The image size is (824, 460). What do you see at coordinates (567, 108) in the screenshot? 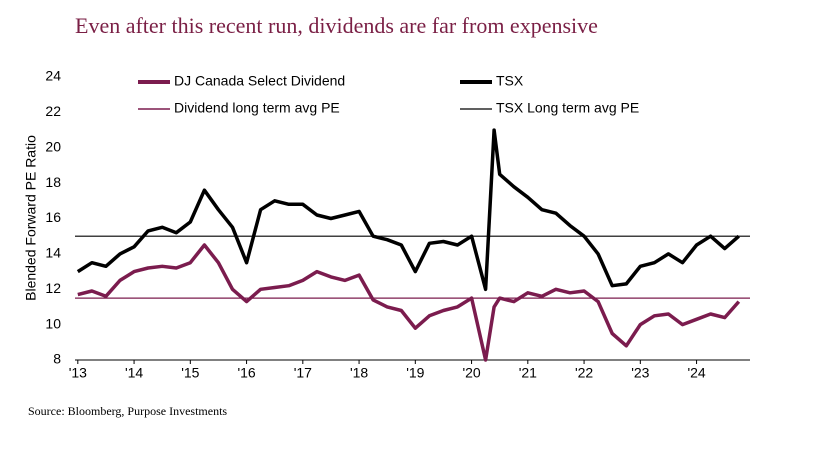
I see `legend-label: TSX Long term avg PE` at bounding box center [567, 108].